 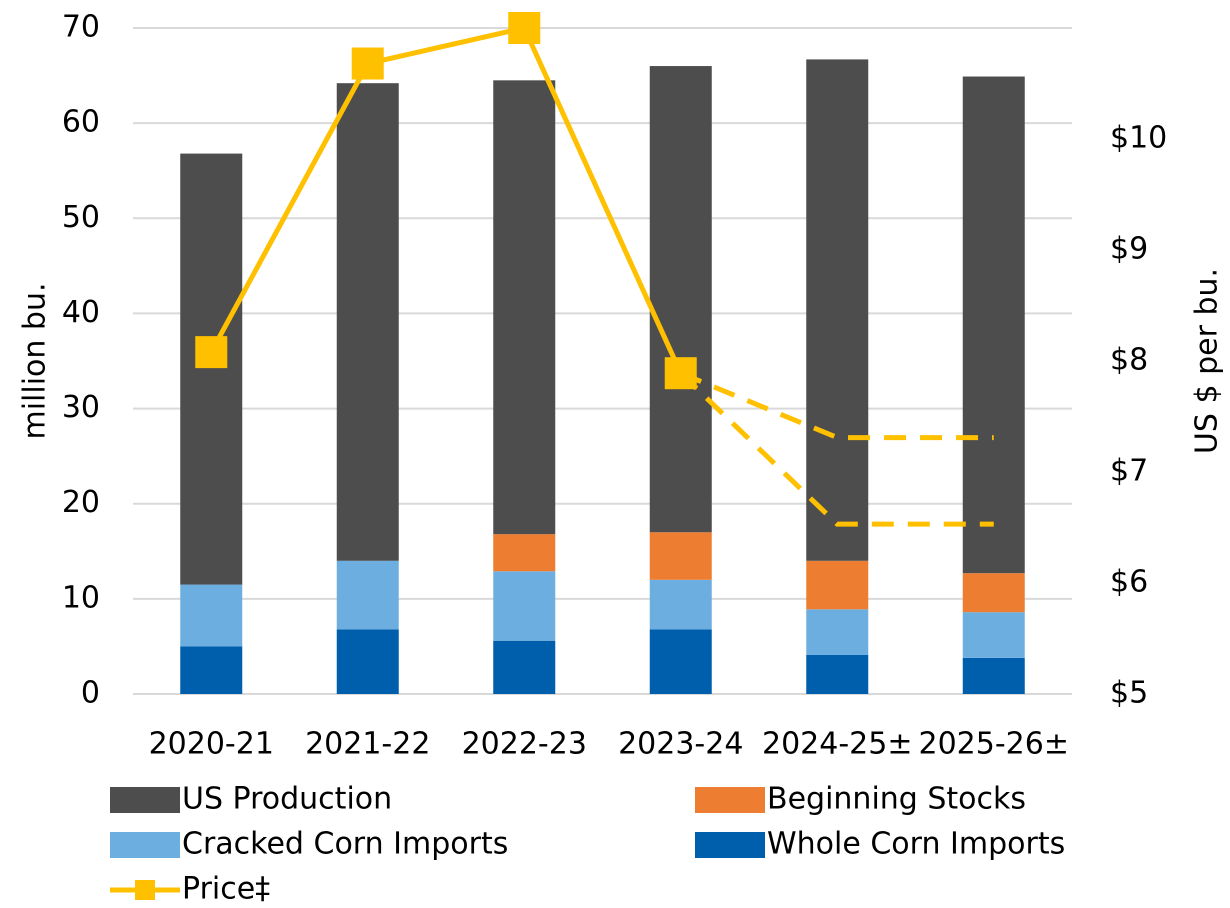 What do you see at coordinates (35, 360) in the screenshot?
I see `y-axis-label: million bu.` at bounding box center [35, 360].